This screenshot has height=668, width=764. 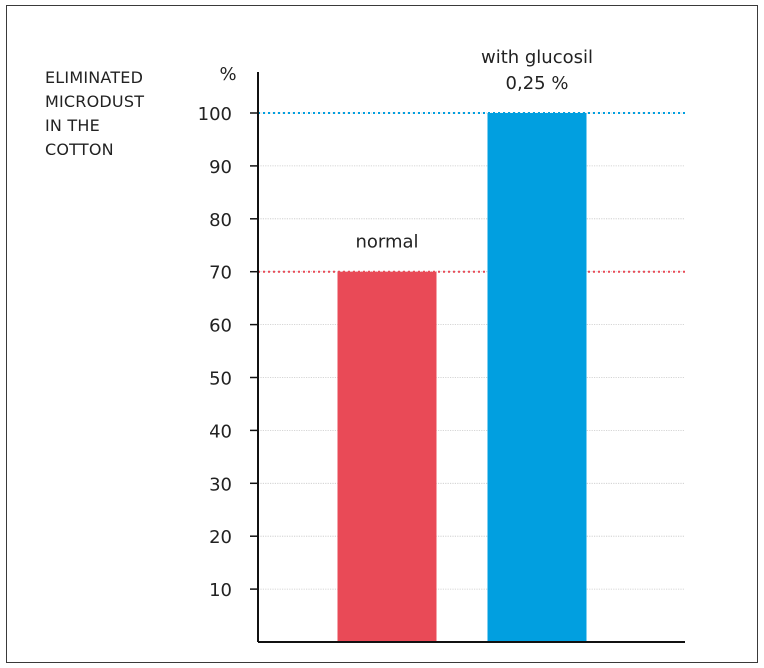 I want to click on y-tick-labels: 10 20 30 40 50 60 70 80 90 100, so click(x=215, y=352).